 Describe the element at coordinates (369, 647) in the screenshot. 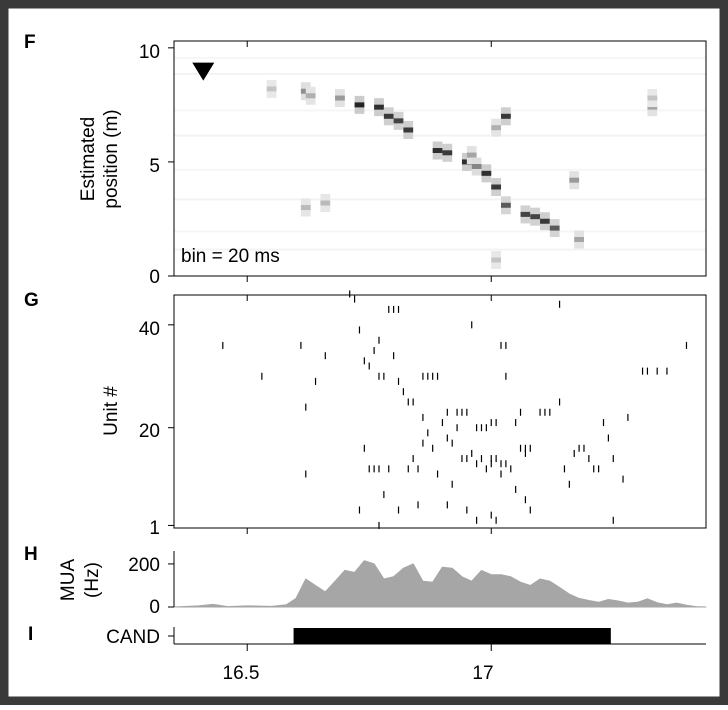

I see `x-tick-marks` at that location.